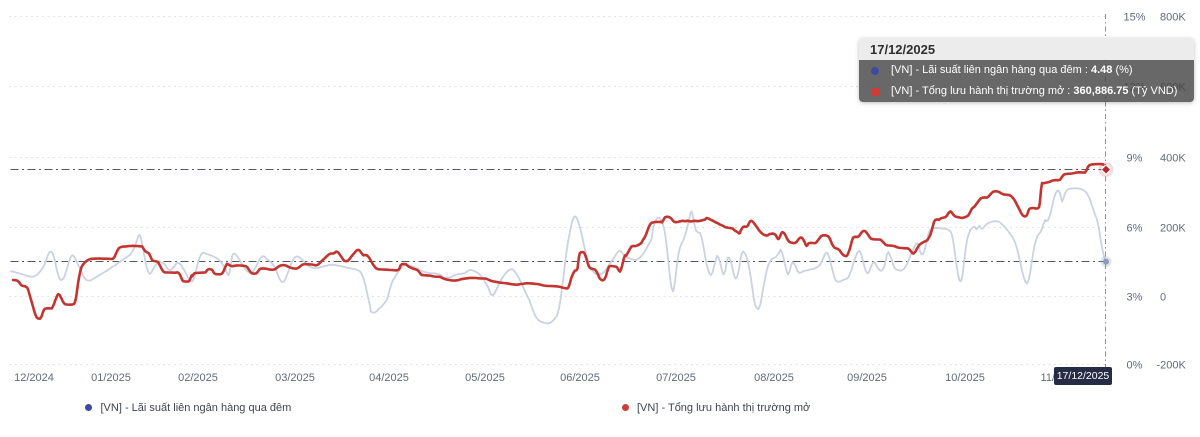  I want to click on svg-text: 0%, so click(1135, 366).